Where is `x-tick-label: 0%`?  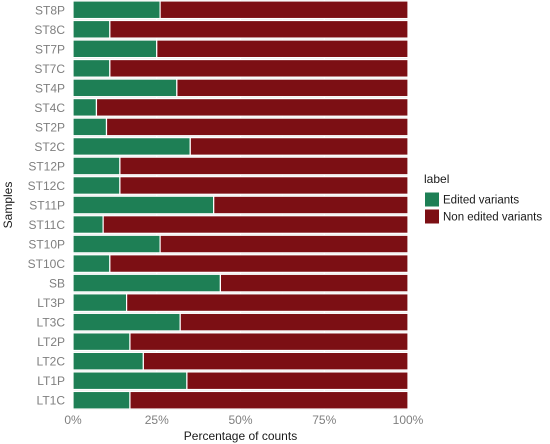
x-tick-label: 0% is located at coordinates (73, 420).